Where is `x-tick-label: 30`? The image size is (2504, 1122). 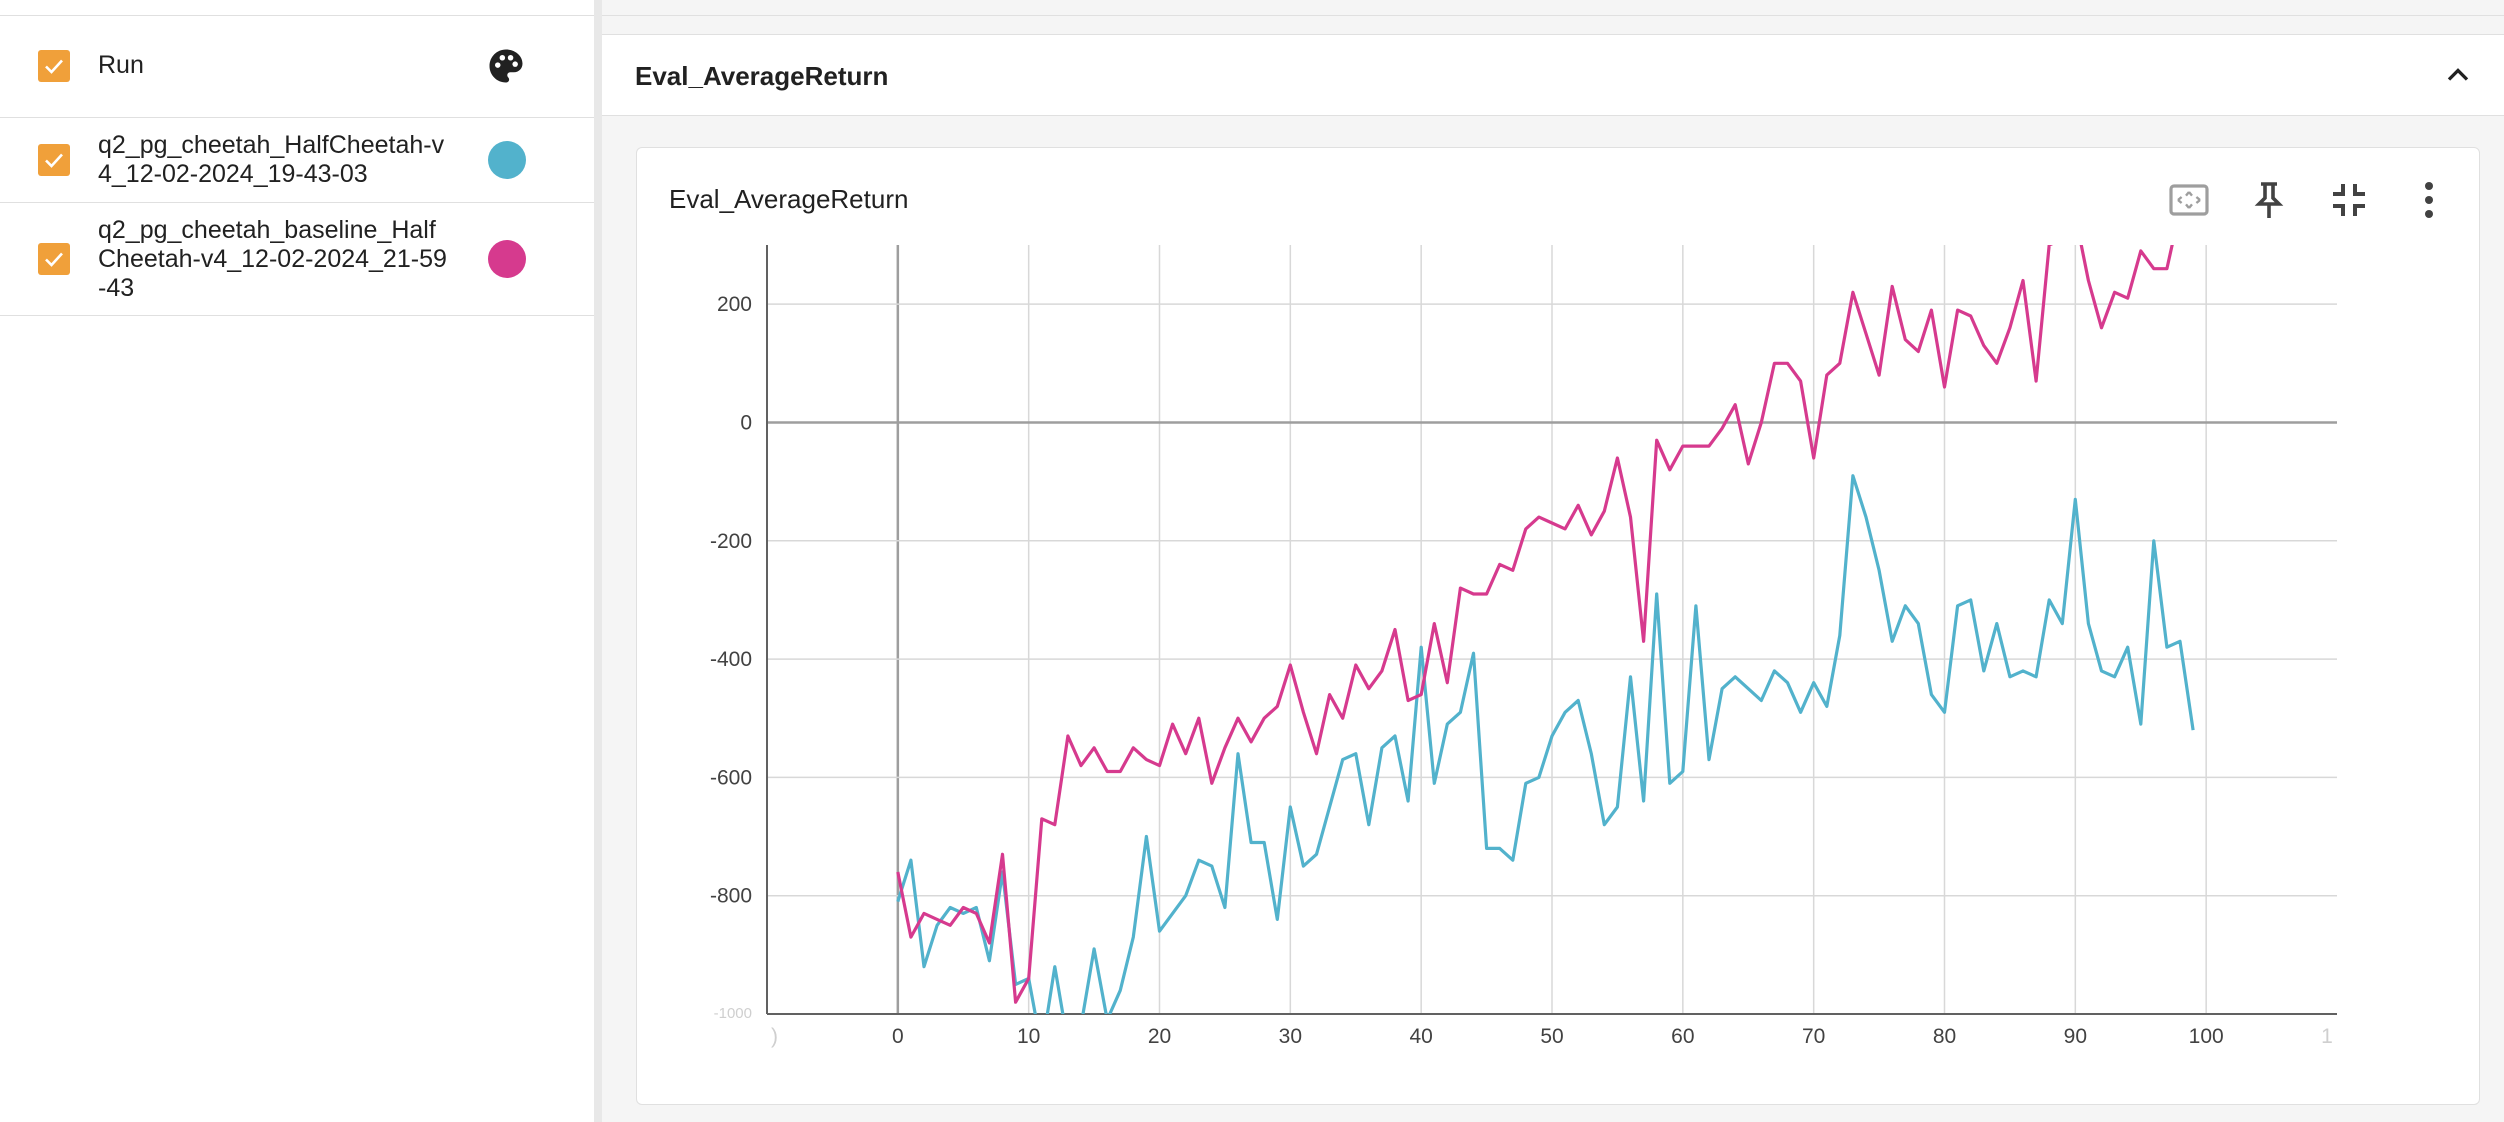
x-tick-label: 30 is located at coordinates (1290, 1036).